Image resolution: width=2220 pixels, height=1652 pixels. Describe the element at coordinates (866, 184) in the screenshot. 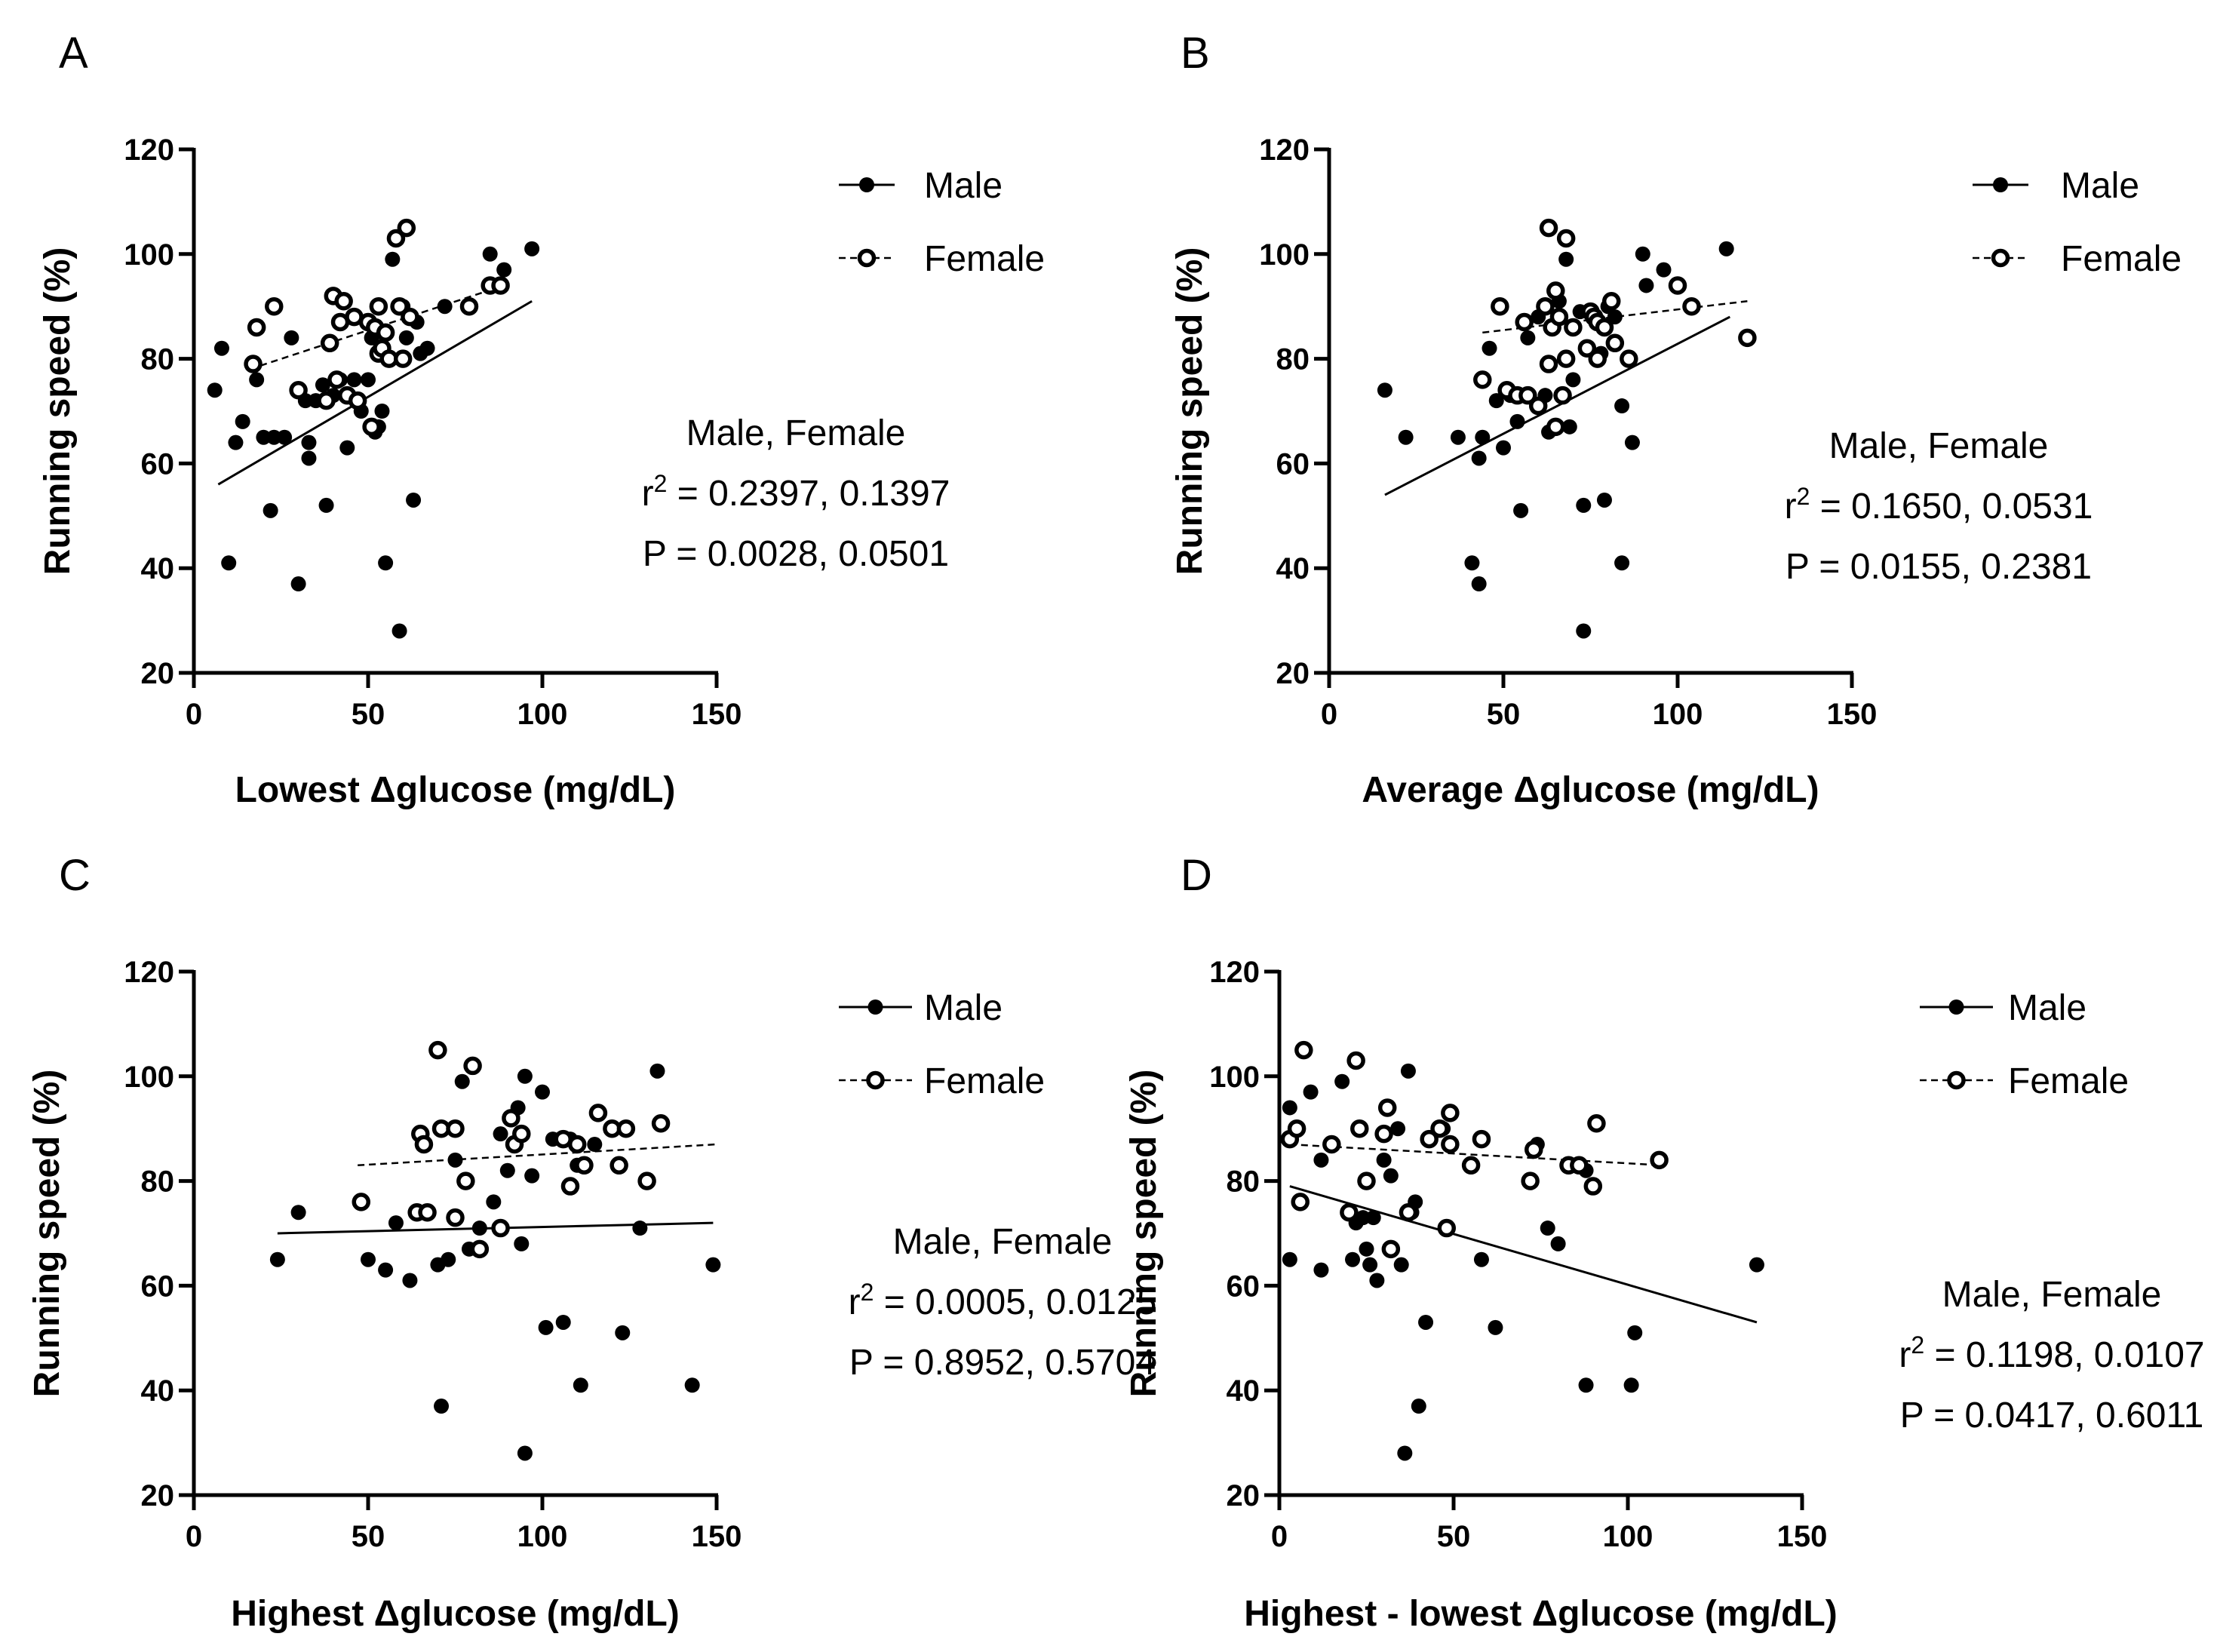

I see `legend-marker-male` at that location.